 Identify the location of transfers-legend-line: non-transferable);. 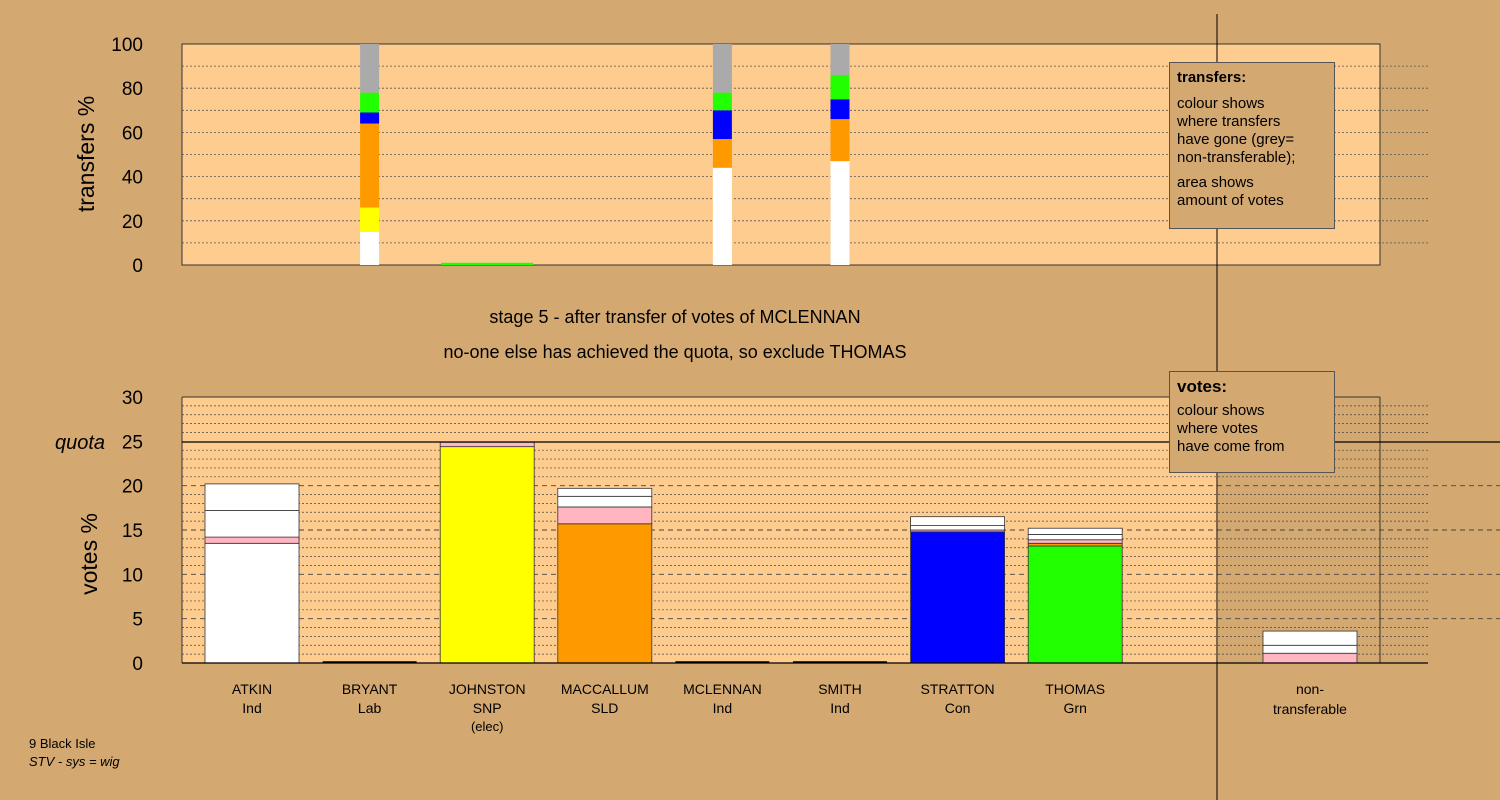
(1236, 157).